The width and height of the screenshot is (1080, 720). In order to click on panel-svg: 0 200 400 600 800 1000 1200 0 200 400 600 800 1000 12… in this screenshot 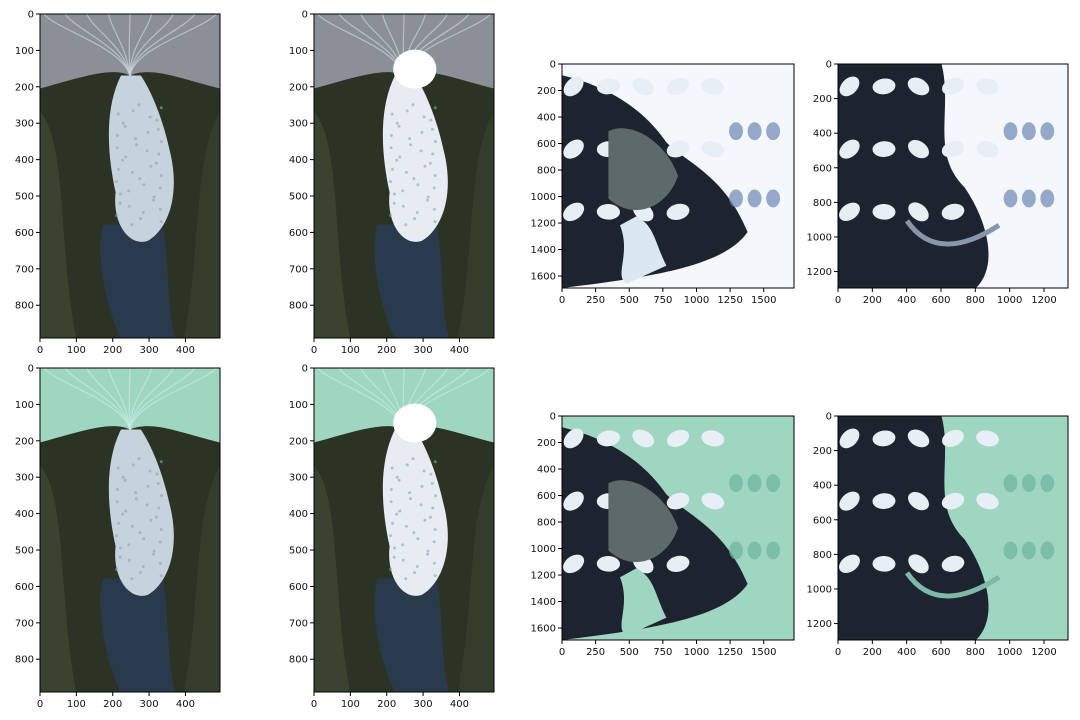, I will do `click(938, 535)`.